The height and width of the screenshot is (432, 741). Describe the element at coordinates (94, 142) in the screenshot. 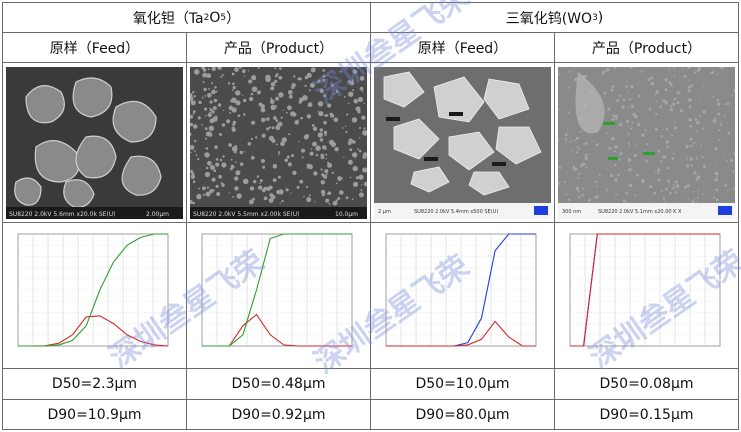

I see `sem-image-cell-1: SU8220 2.0kV 5.6mm x20.0k SE(U) 2.00μm` at that location.